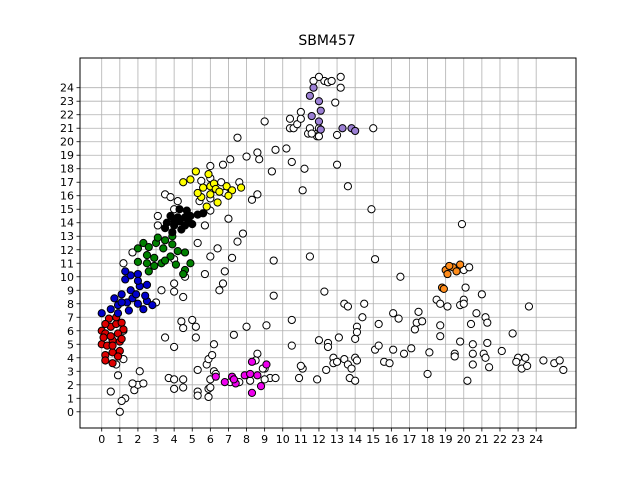 The height and width of the screenshot is (480, 640). Describe the element at coordinates (337, 439) in the screenshot. I see `x-tick-label: 13` at that location.